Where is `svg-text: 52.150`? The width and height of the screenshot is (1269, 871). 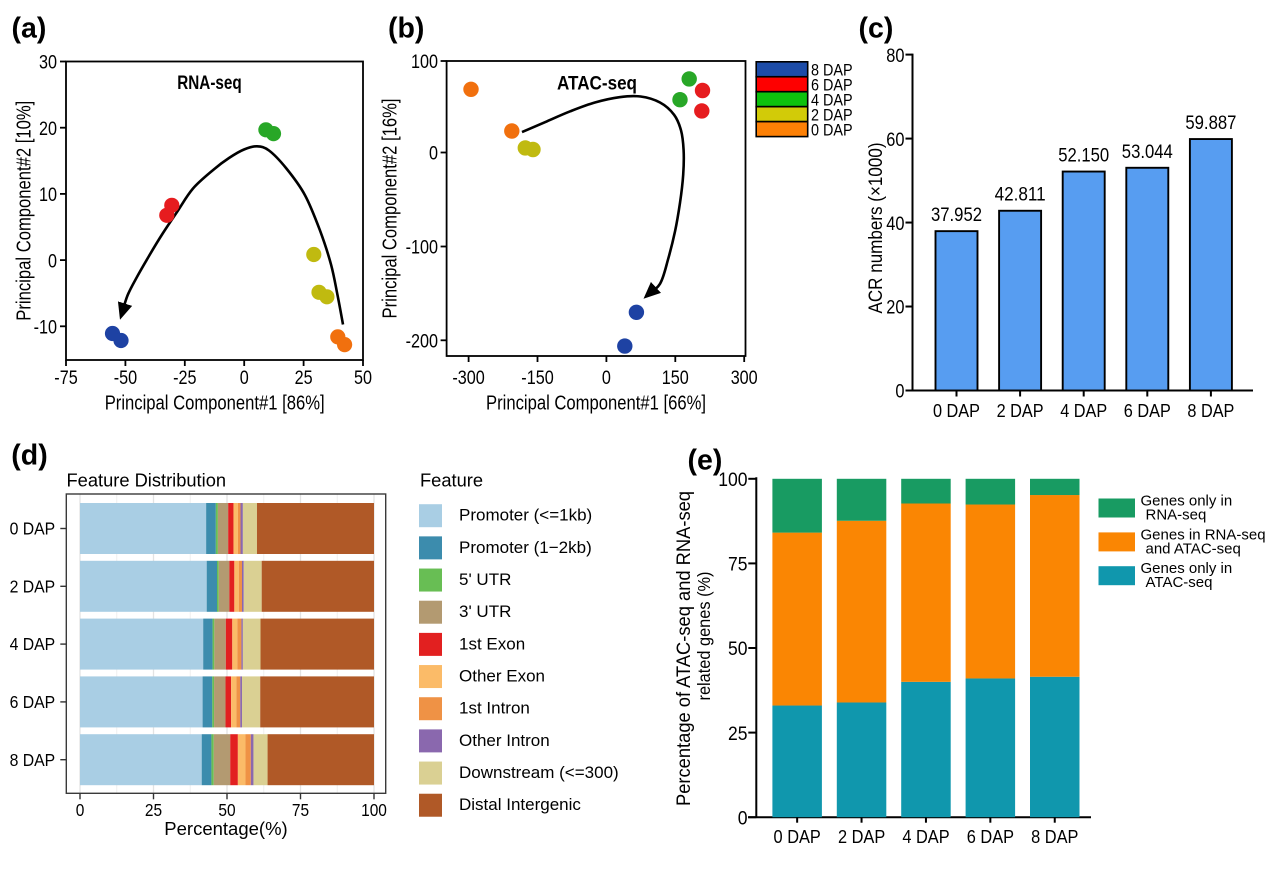
svg-text: 52.150 is located at coordinates (1083, 156).